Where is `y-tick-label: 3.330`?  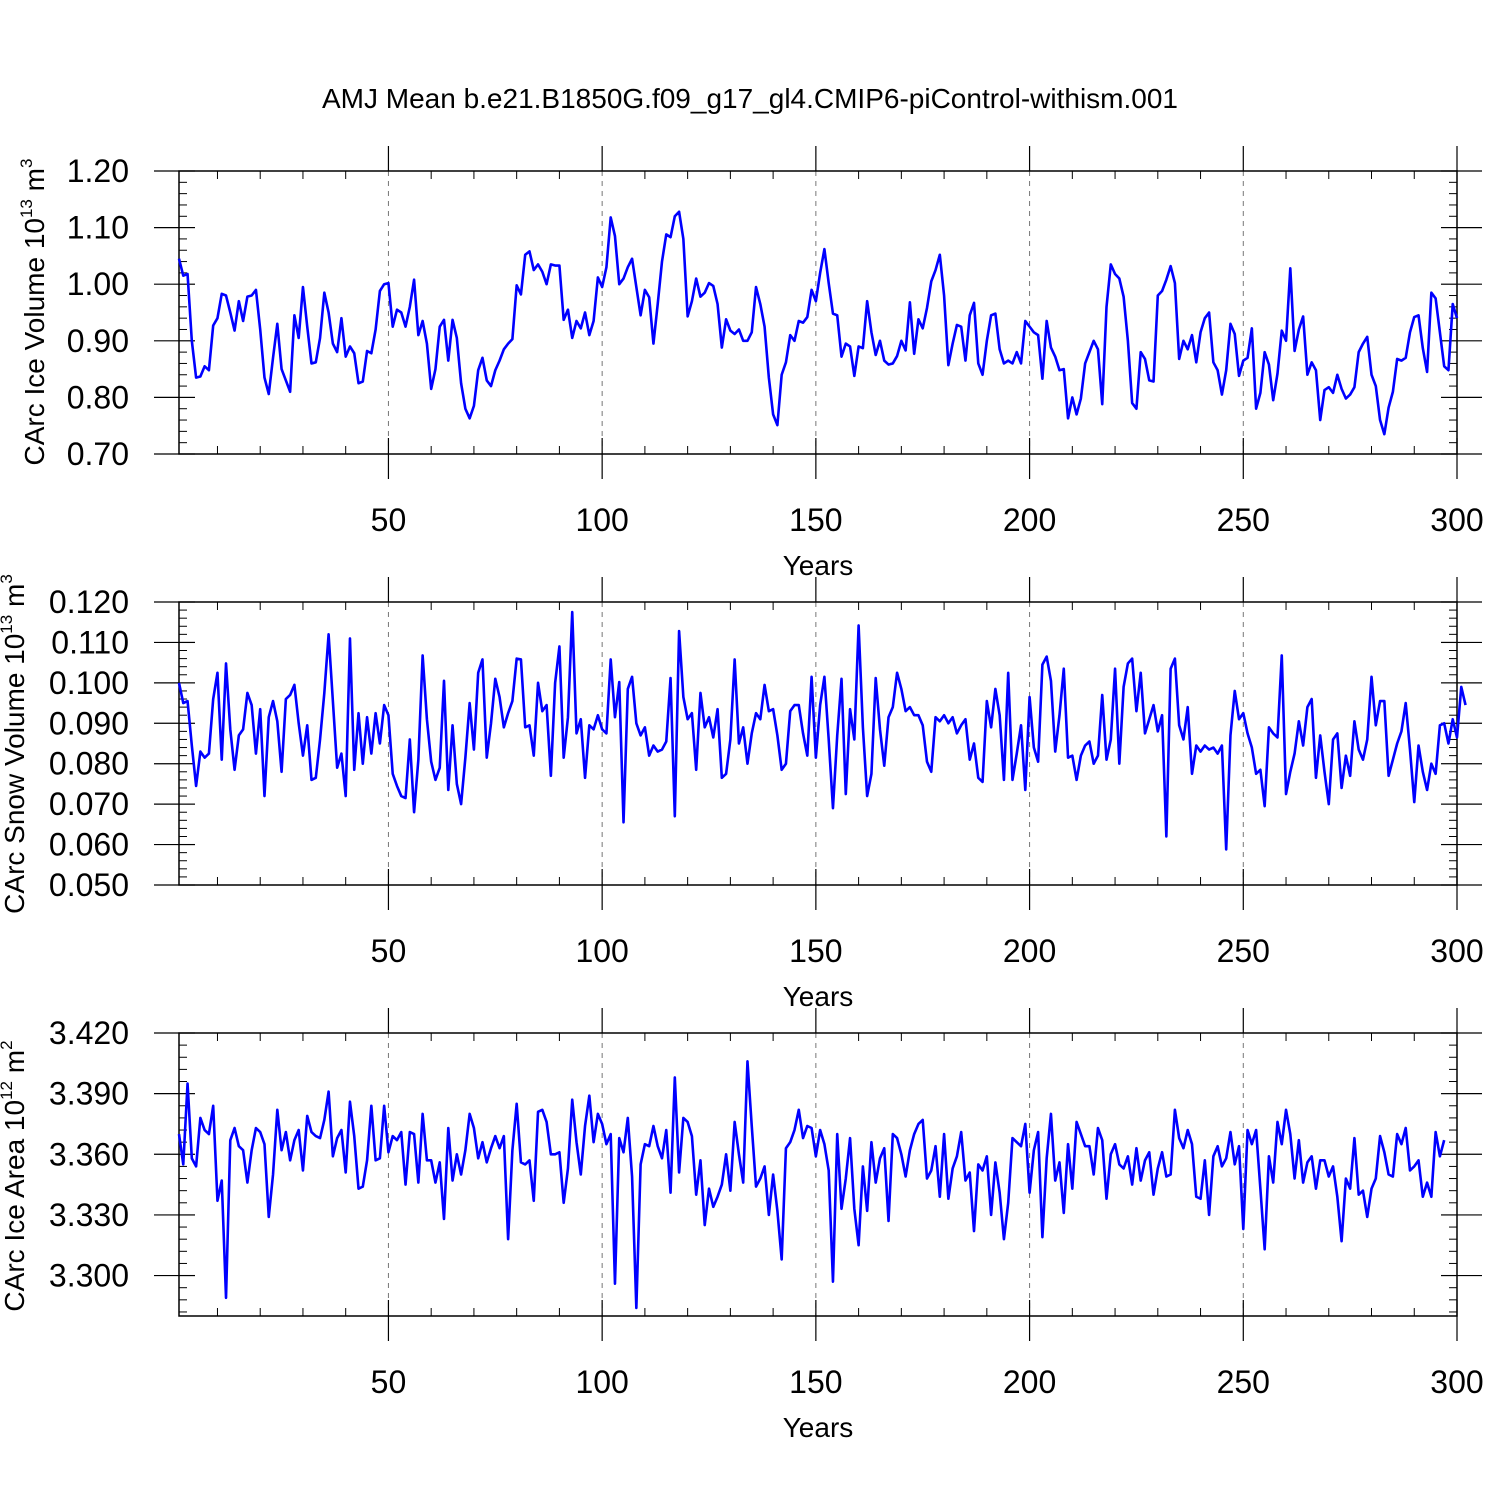
y-tick-label: 3.330 is located at coordinates (89, 1215).